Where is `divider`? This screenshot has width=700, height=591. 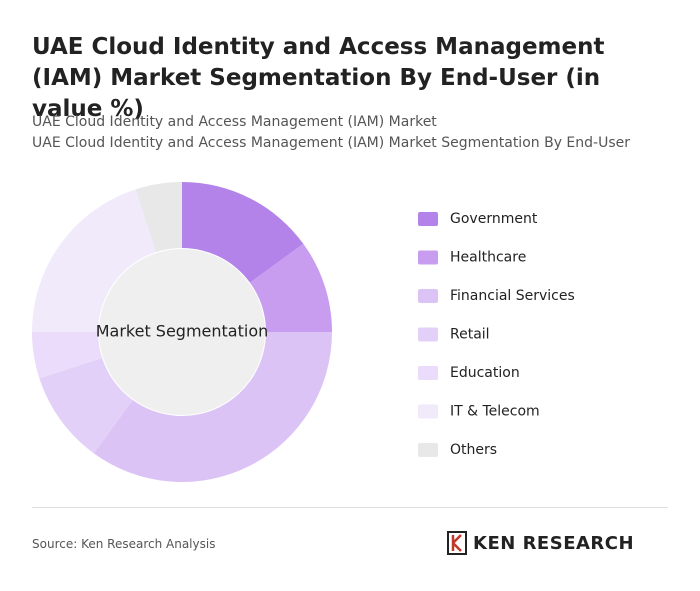
divider is located at coordinates (350, 507).